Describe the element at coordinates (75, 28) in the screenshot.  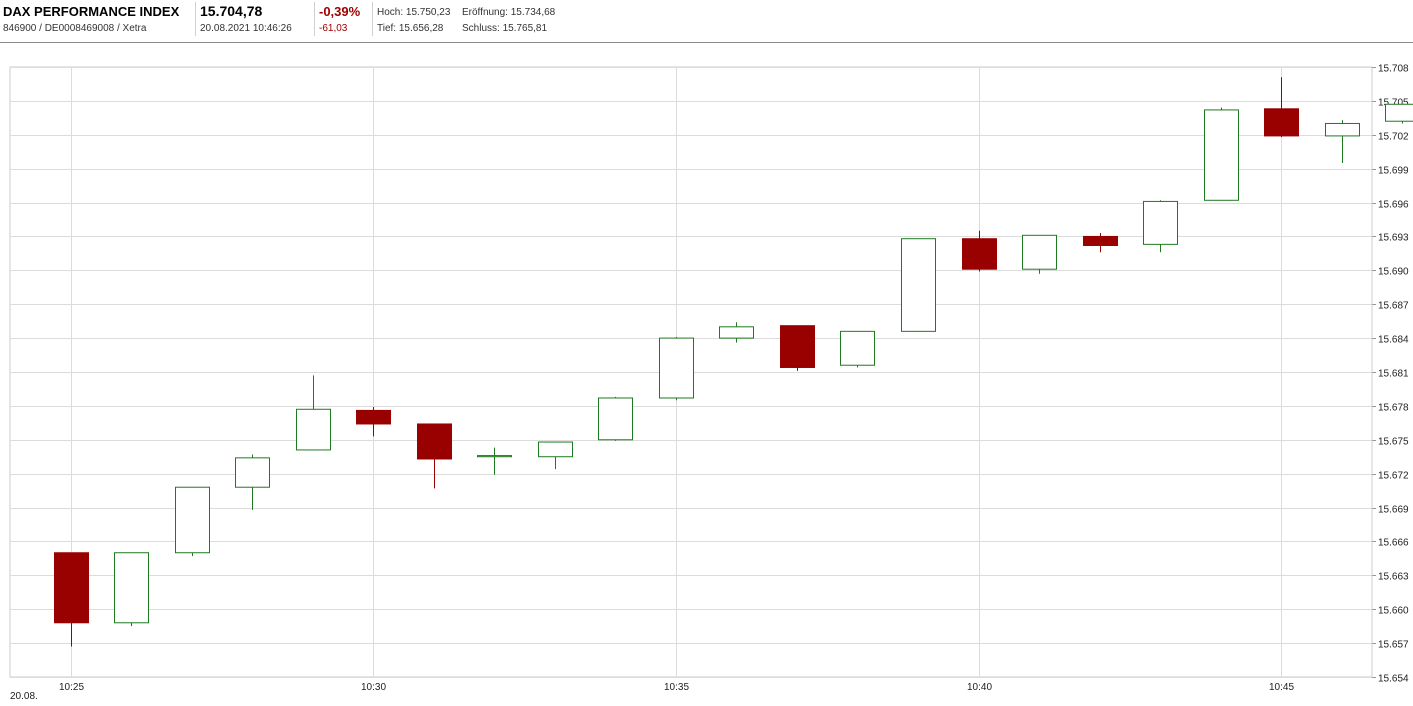
I see `instrument-ids: 846900 / DE0008469008 / Xetra` at that location.